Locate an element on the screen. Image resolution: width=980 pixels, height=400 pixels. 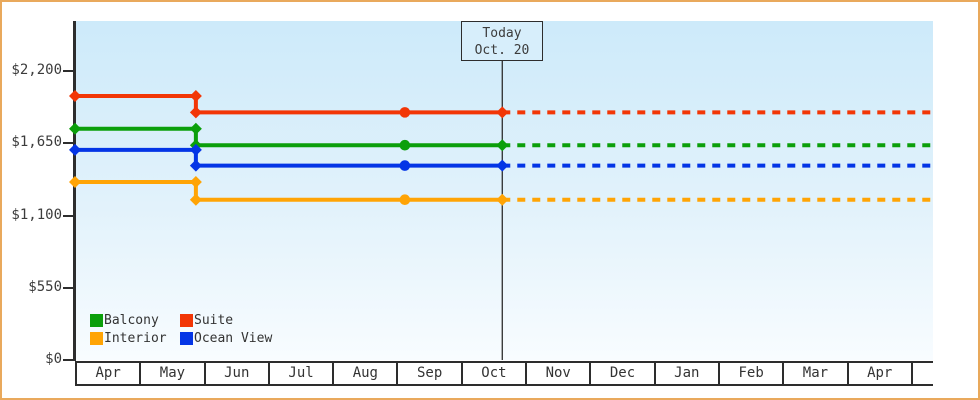
series-drop-bottom-marker-ocean-view is located at coordinates (195, 165).